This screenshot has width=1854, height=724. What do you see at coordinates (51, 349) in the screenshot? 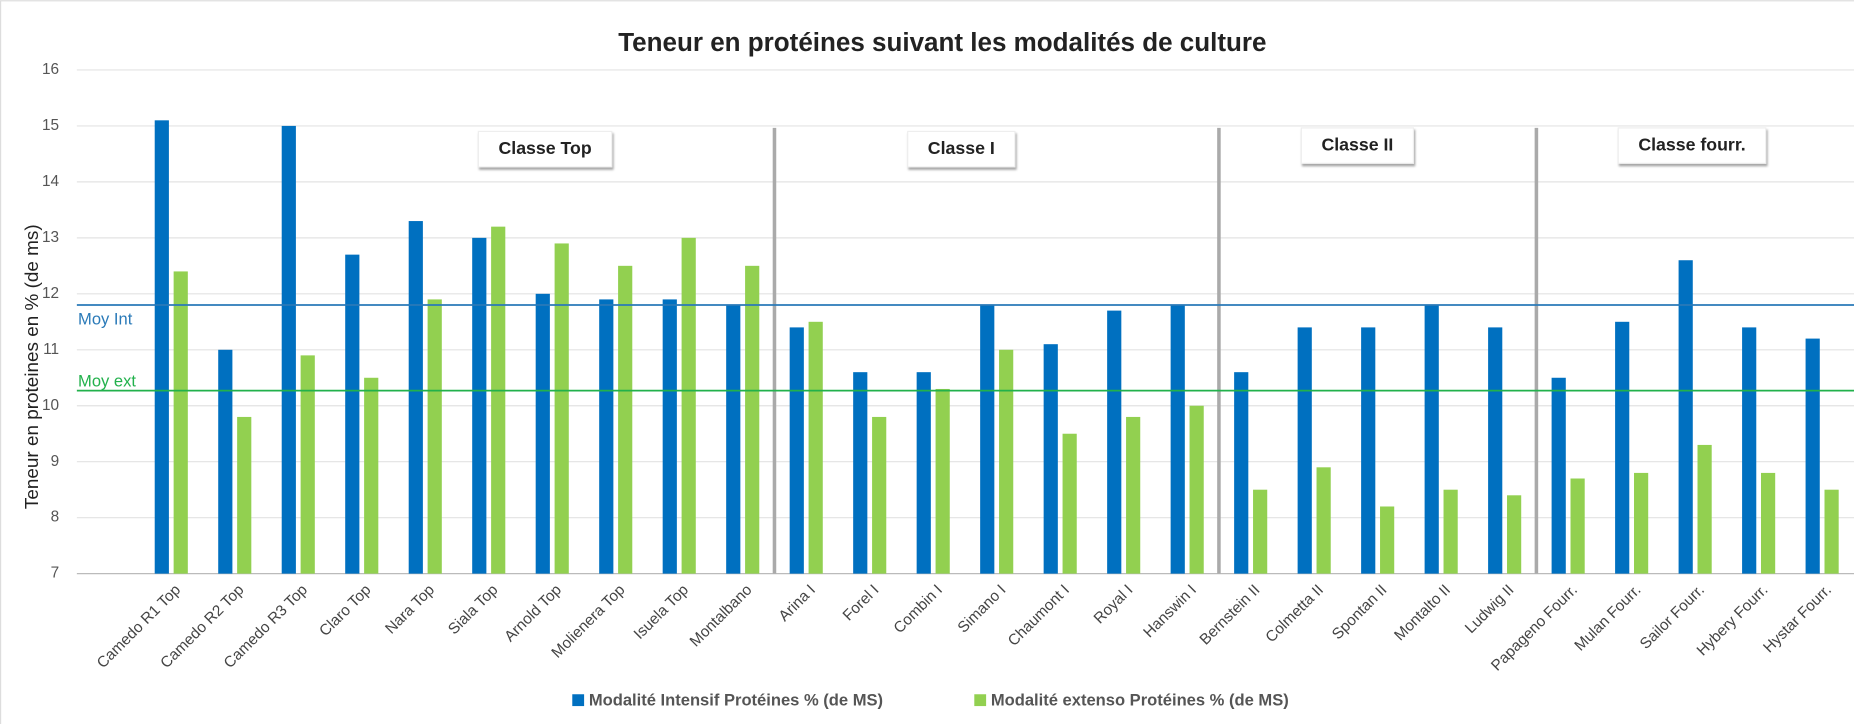
I see `y-tick-label: 11` at bounding box center [51, 349].